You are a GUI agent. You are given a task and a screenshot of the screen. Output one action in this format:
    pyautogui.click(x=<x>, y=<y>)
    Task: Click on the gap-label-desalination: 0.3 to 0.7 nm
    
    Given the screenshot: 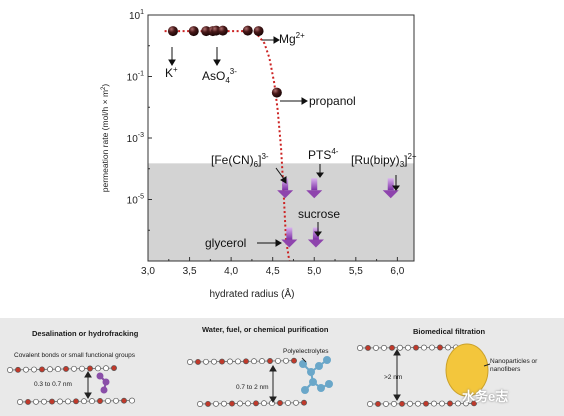 What is the action you would take?
    pyautogui.click(x=53, y=384)
    